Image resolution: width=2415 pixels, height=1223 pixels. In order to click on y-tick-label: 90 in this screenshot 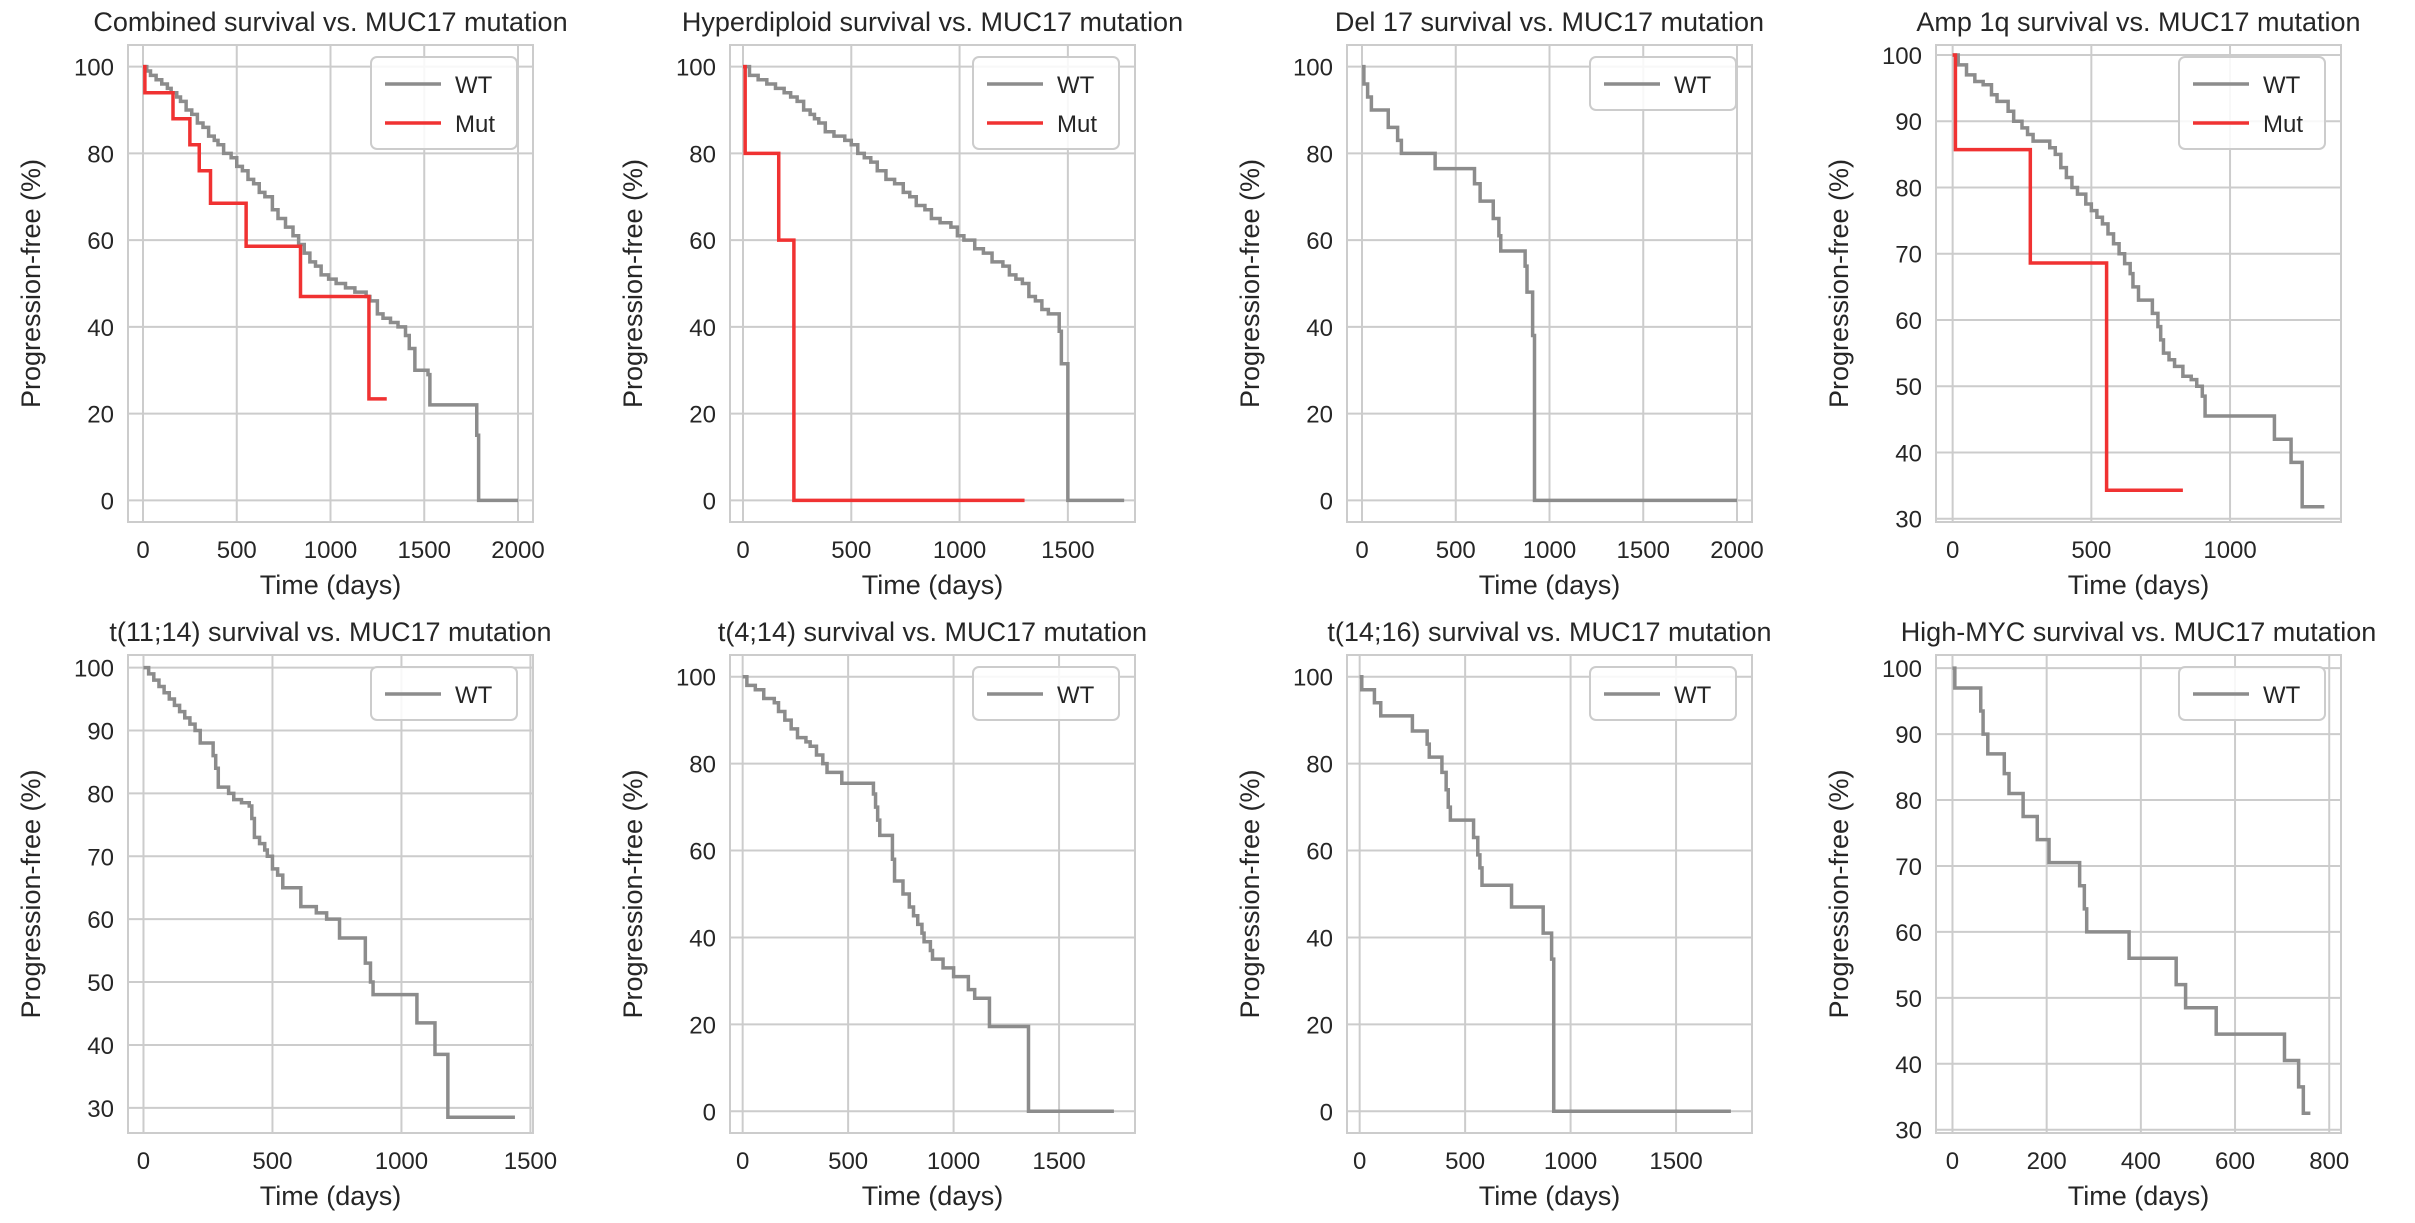, I will do `click(1908, 735)`.